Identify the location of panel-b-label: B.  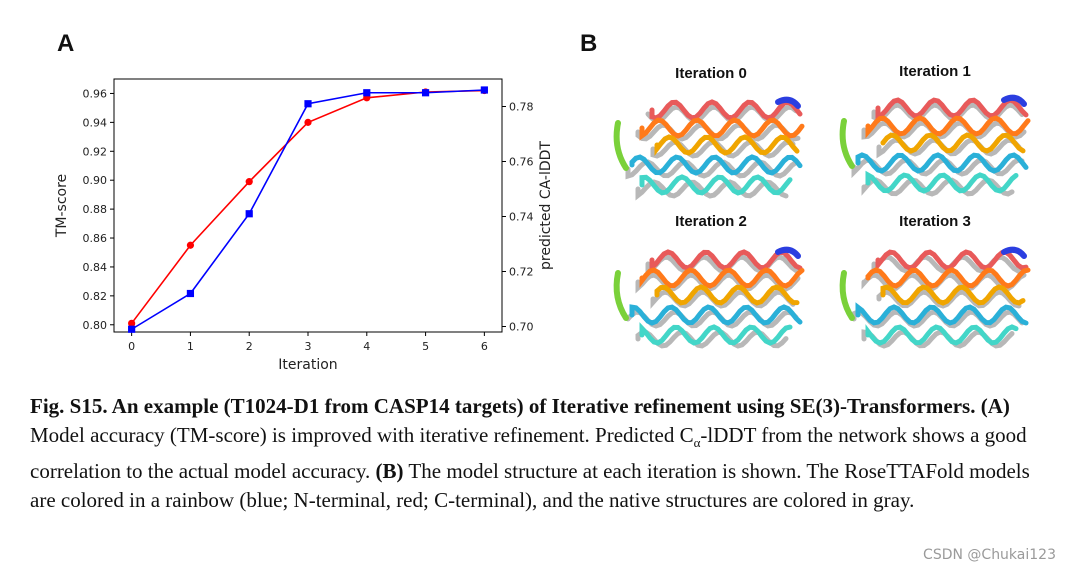
(589, 43).